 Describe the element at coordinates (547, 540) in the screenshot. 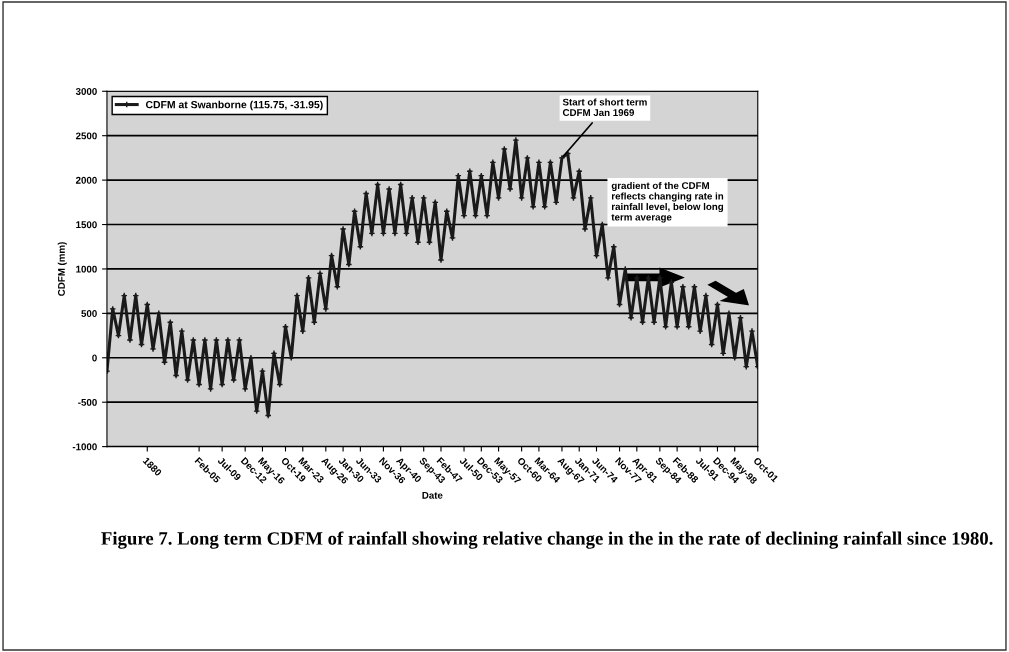

I see `caption: Figure 7. Long term CDFM of rainfall showing relative change in the in the rate of declining rainfall since 1980.` at that location.